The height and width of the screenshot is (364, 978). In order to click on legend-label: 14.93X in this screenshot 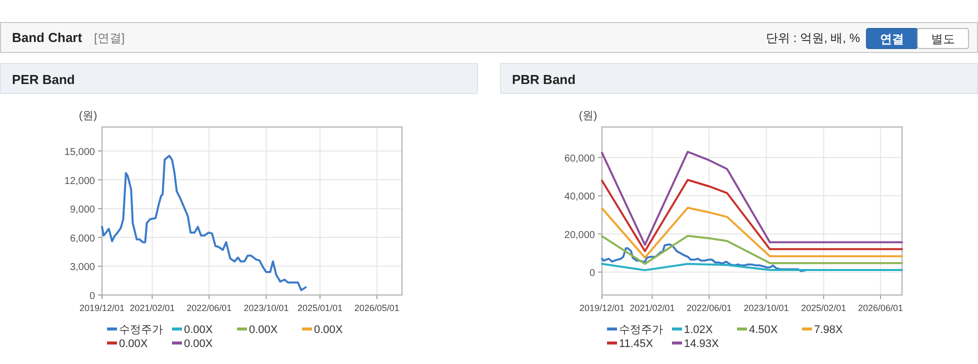, I will do `click(702, 344)`.